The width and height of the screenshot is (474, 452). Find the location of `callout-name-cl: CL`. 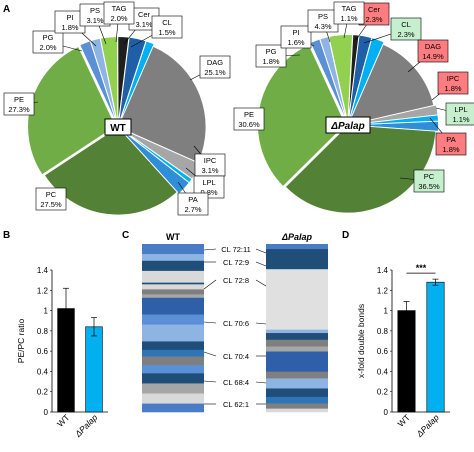

callout-name-cl: CL is located at coordinates (167, 22).